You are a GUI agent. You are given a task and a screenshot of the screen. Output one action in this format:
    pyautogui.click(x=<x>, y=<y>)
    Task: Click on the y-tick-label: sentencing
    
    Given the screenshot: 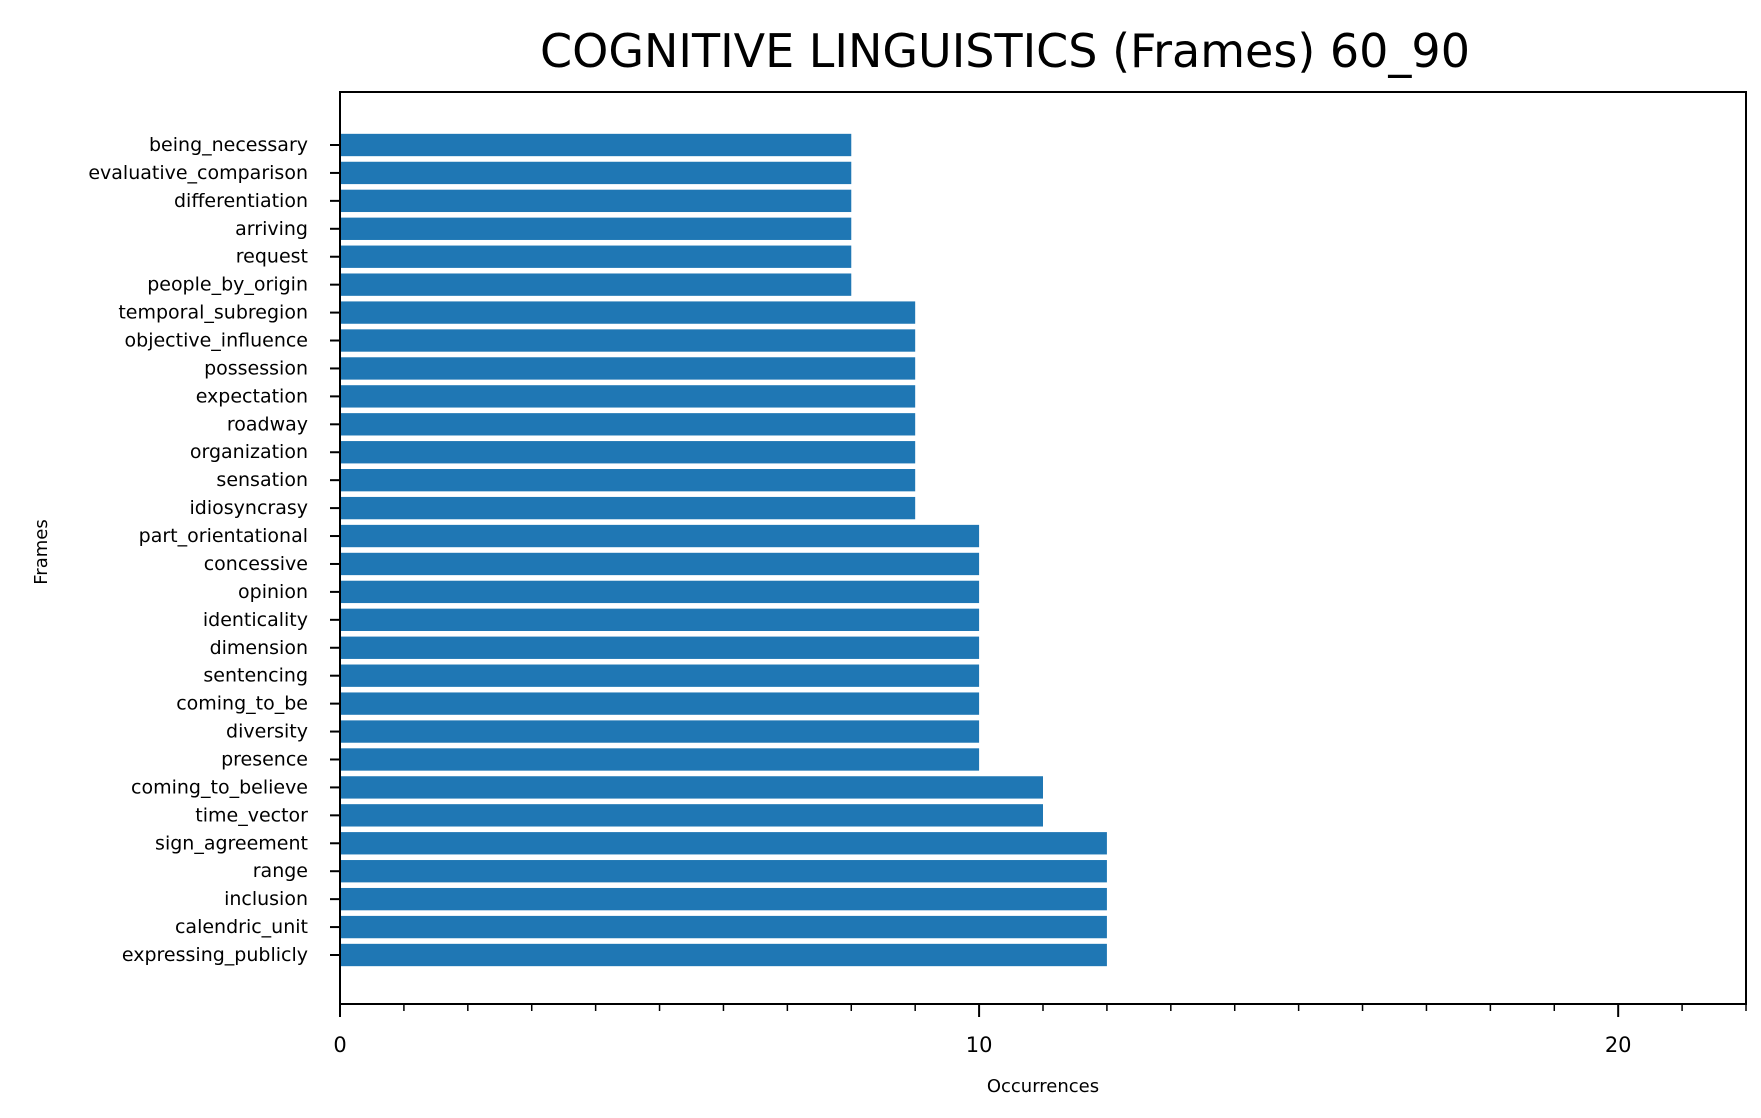 What is the action you would take?
    pyautogui.click(x=255, y=676)
    